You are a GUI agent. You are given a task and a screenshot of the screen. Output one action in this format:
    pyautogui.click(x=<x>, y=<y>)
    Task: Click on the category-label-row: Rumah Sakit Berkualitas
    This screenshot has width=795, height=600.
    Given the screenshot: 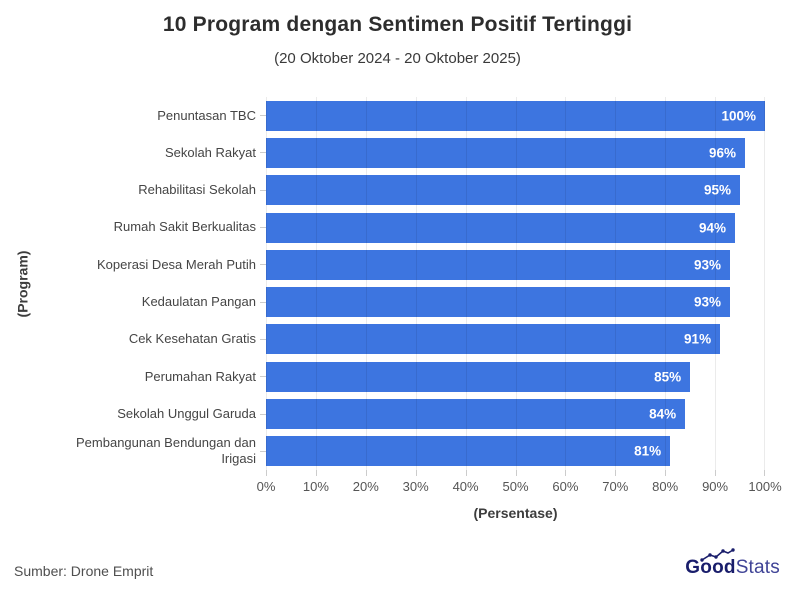 What is the action you would take?
    pyautogui.click(x=133, y=227)
    